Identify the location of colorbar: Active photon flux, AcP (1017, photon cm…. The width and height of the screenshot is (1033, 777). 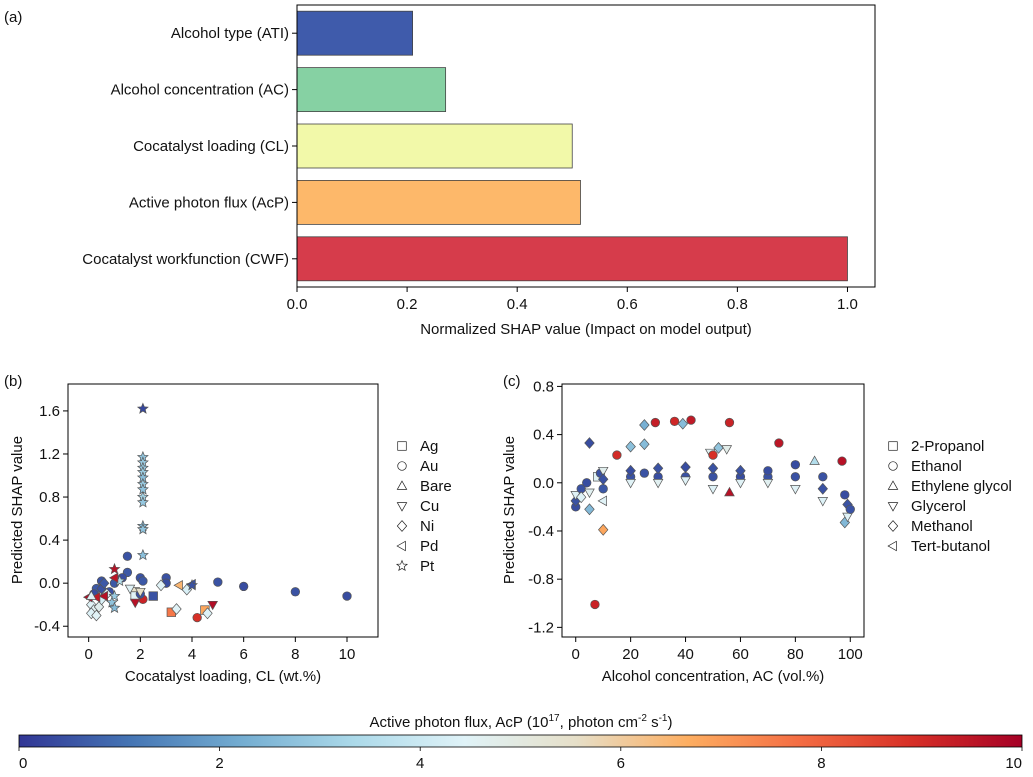
(520, 742).